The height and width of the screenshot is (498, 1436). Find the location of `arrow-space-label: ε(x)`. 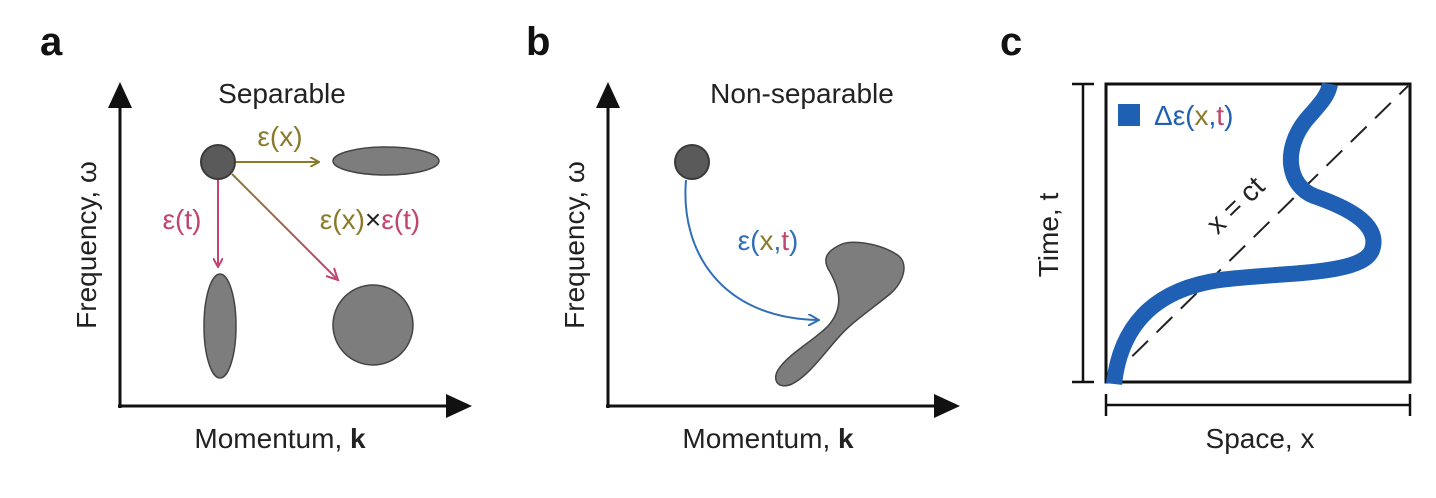

arrow-space-label: ε(x) is located at coordinates (279, 136).